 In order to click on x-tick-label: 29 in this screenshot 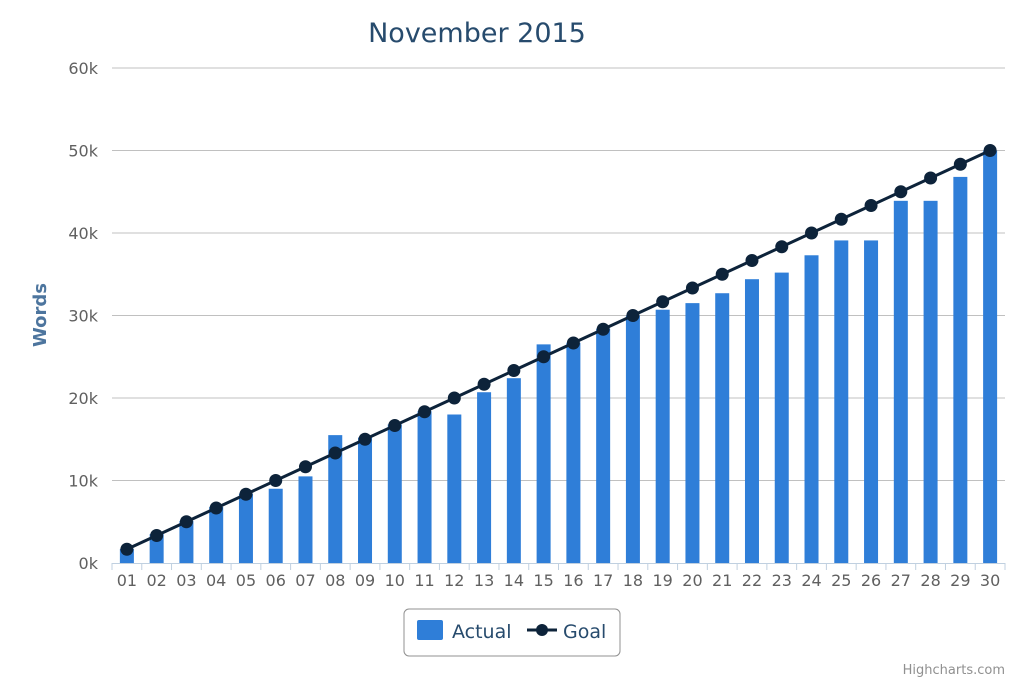, I will do `click(960, 580)`.